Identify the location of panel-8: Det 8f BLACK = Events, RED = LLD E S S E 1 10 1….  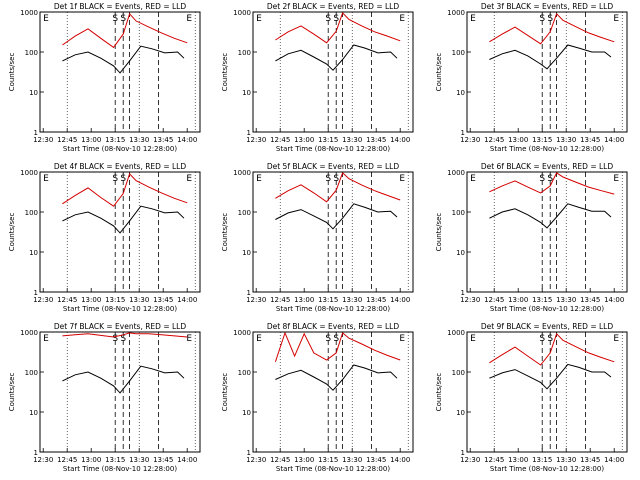
(317, 397).